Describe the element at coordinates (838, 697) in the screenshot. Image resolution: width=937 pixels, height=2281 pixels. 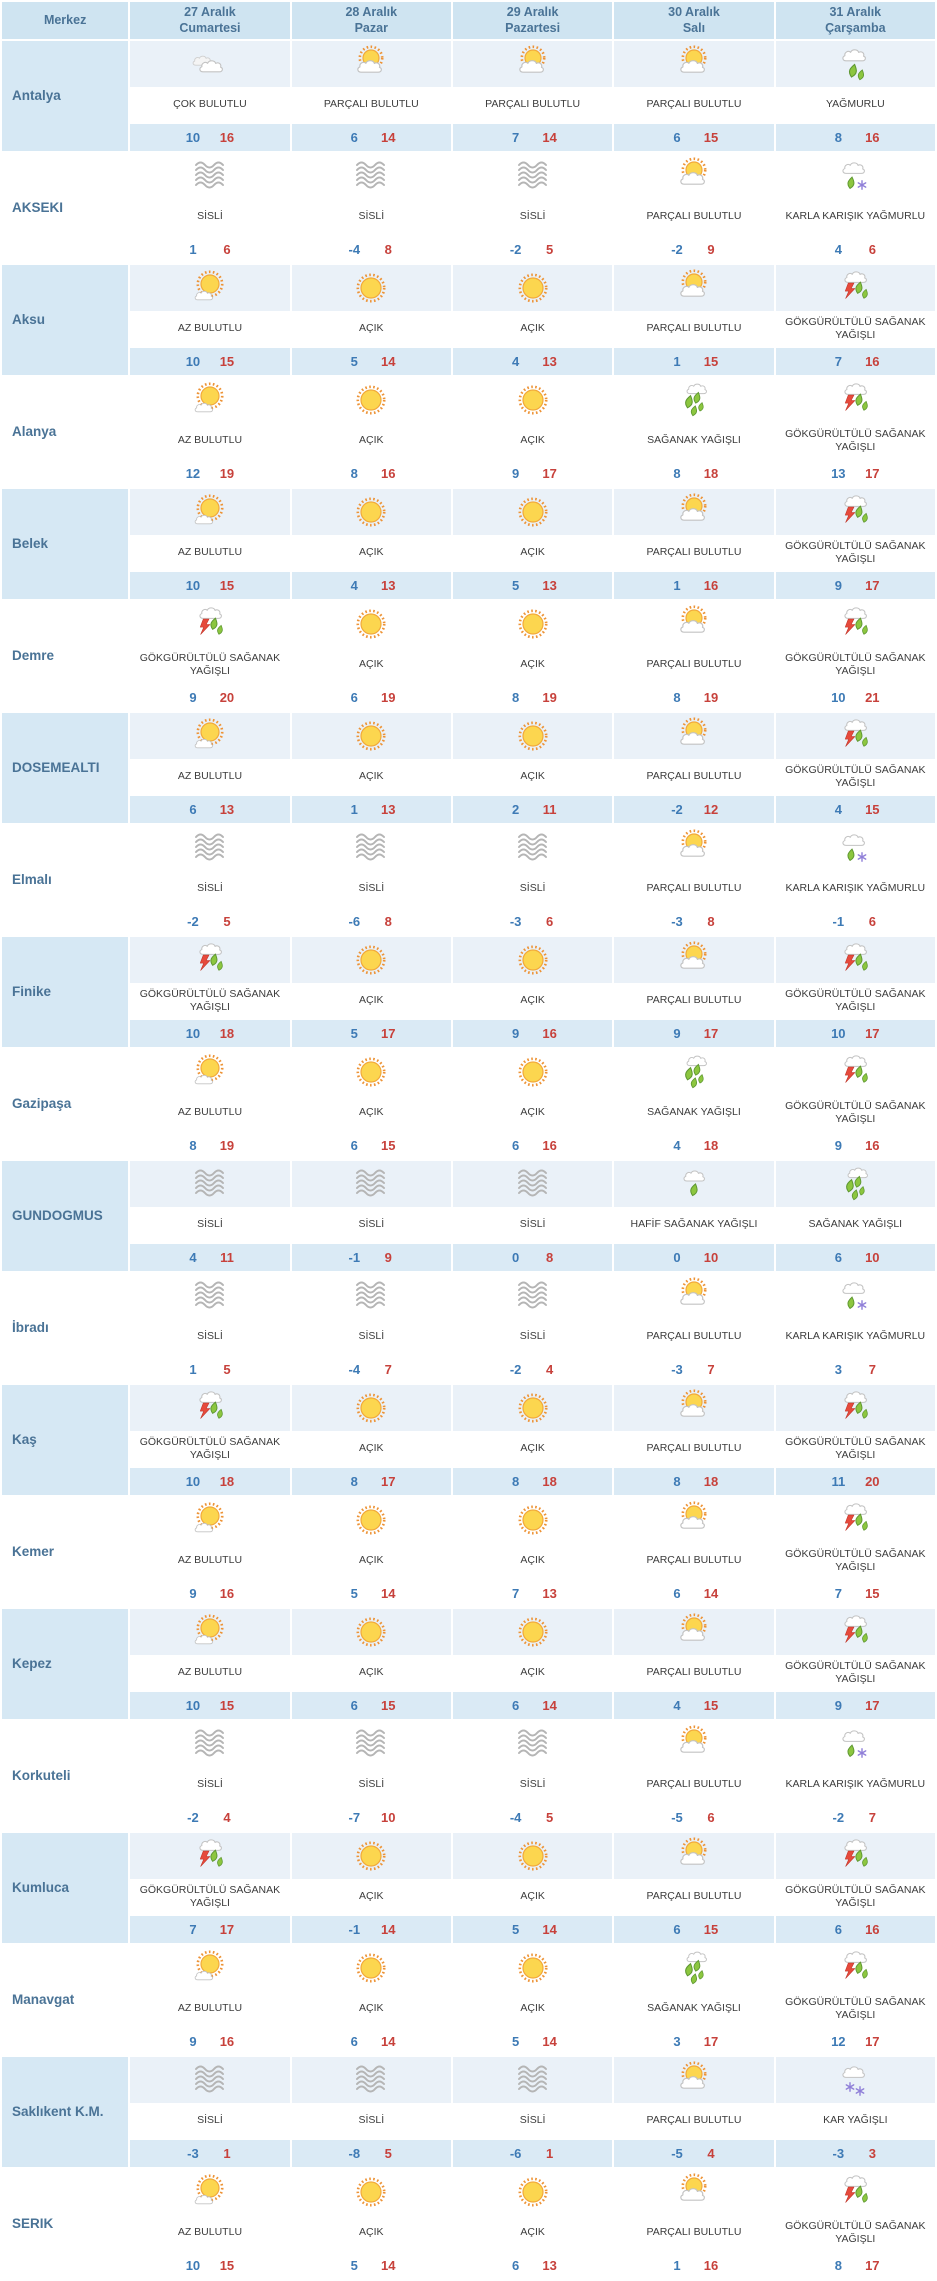
I see `min-temp: 10` at that location.